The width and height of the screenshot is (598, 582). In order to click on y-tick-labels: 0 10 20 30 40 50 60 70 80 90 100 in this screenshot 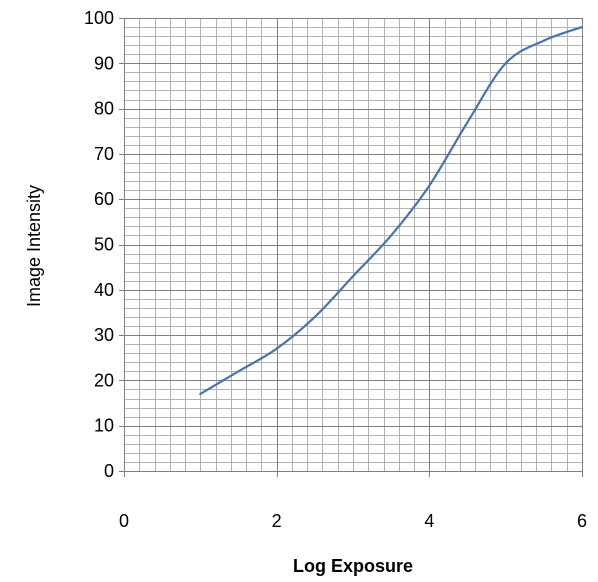, I will do `click(99, 244)`.